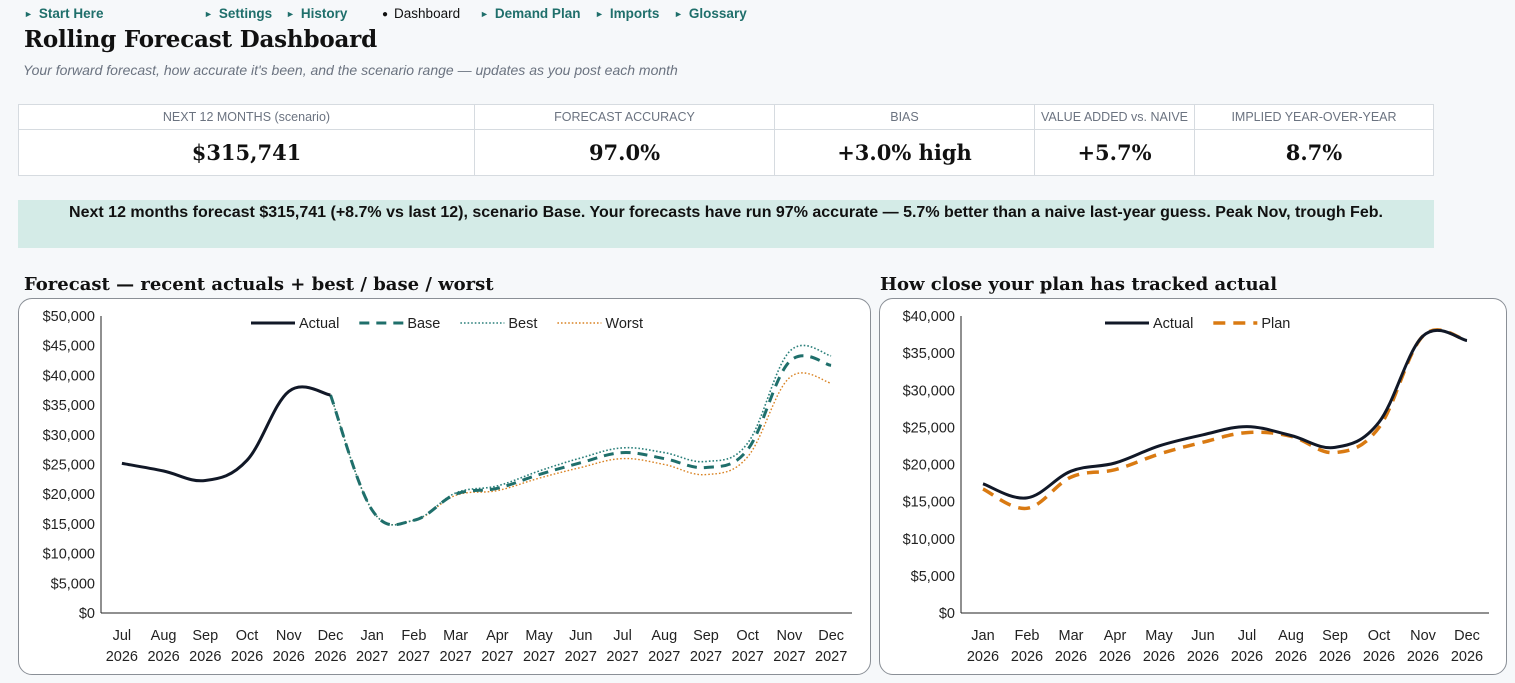 The image size is (1515, 683). I want to click on nav-label: History, so click(324, 13).